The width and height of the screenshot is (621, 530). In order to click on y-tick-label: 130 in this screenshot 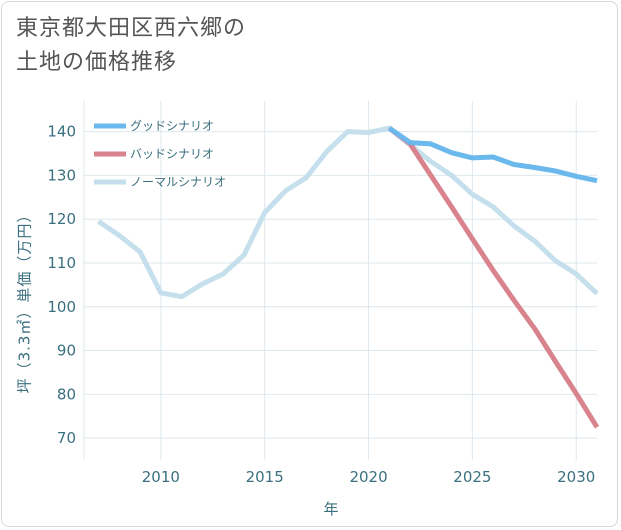, I will do `click(61, 175)`.